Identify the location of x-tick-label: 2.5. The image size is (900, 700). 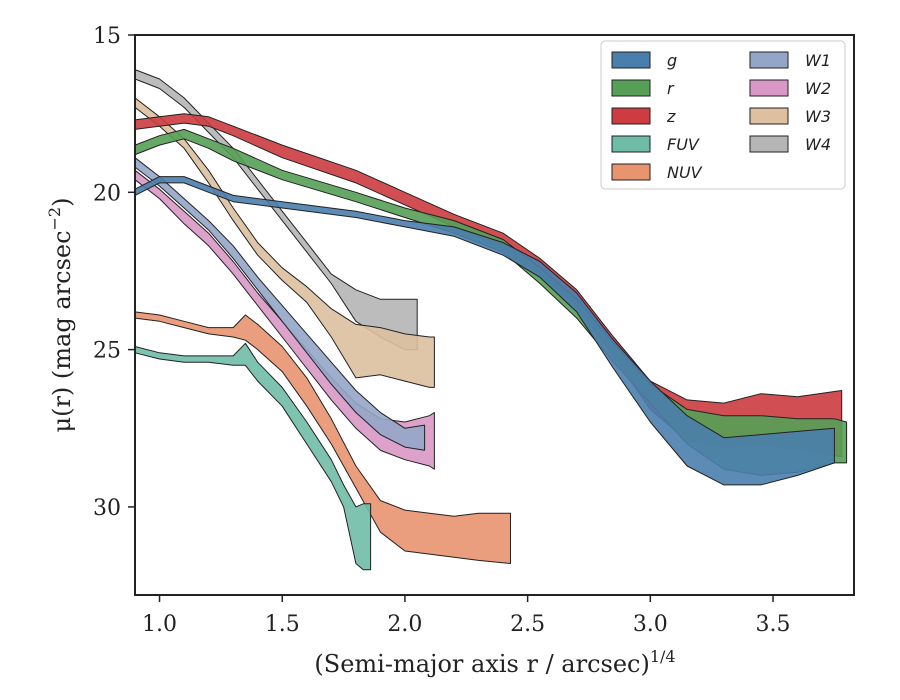
(527, 624).